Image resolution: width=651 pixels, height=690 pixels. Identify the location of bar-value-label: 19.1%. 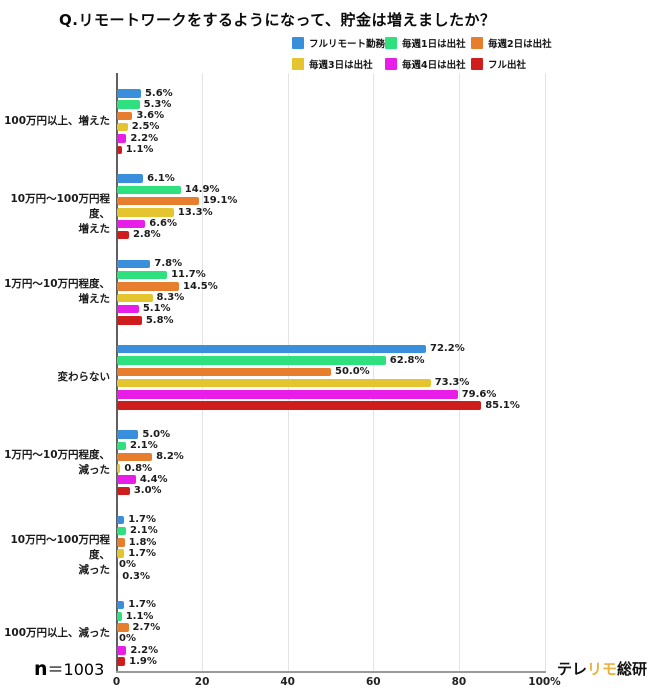
(220, 201).